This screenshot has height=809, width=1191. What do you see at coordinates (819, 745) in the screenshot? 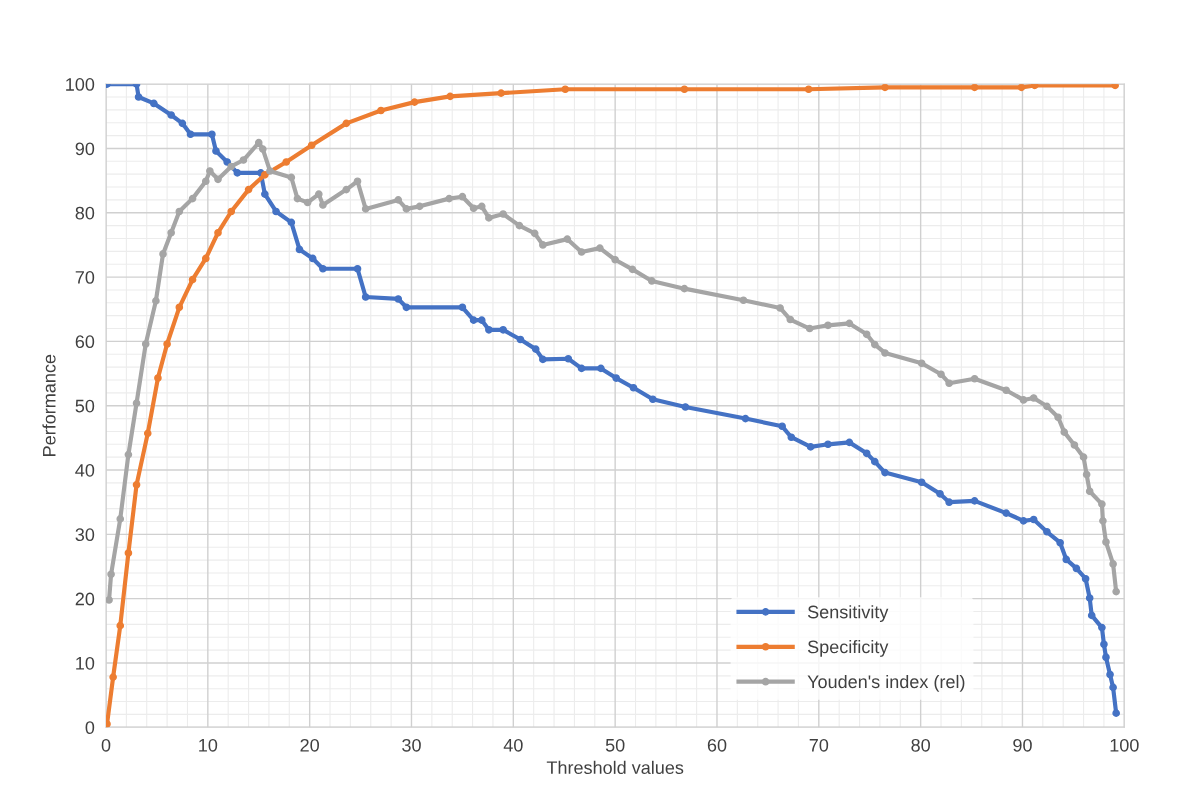
I see `x-tick-label: 70` at bounding box center [819, 745].